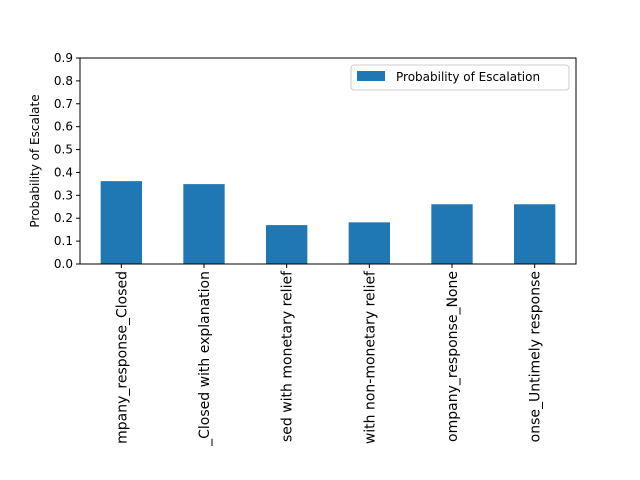 This screenshot has width=640, height=480. What do you see at coordinates (63, 127) in the screenshot?
I see `y-tick-label: 0.6` at bounding box center [63, 127].